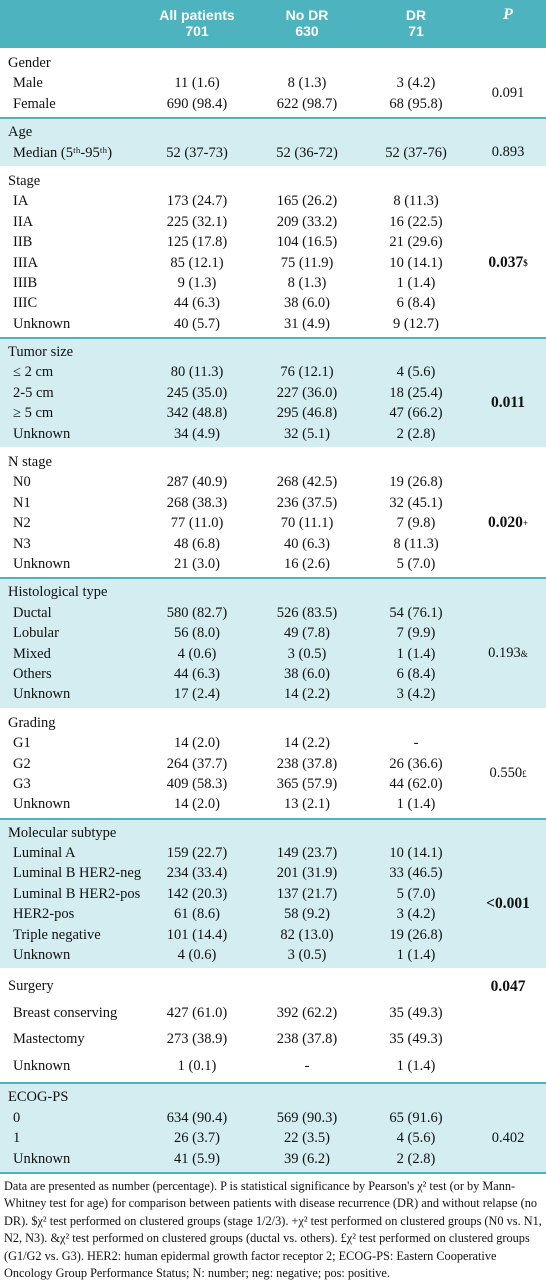  What do you see at coordinates (22, 783) in the screenshot?
I see `row-label: G3` at bounding box center [22, 783].